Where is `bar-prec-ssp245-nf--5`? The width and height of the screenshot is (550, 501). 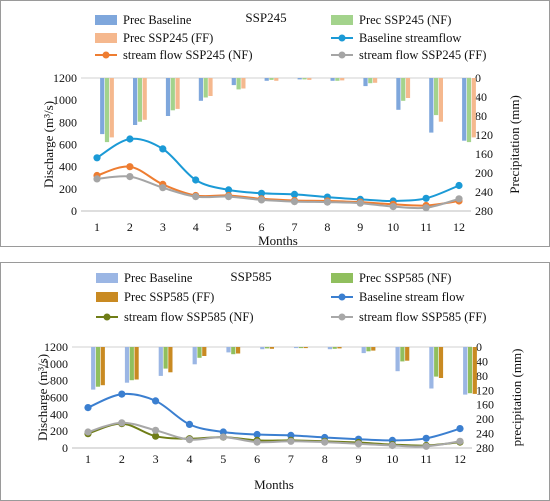 bar-prec-ssp245-nf--5 is located at coordinates (238, 84).